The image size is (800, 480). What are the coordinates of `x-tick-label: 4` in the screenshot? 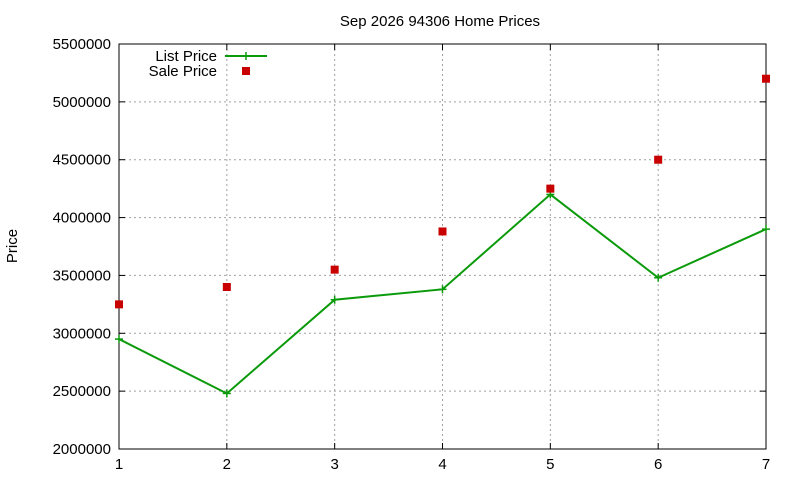 It's located at (442, 464).